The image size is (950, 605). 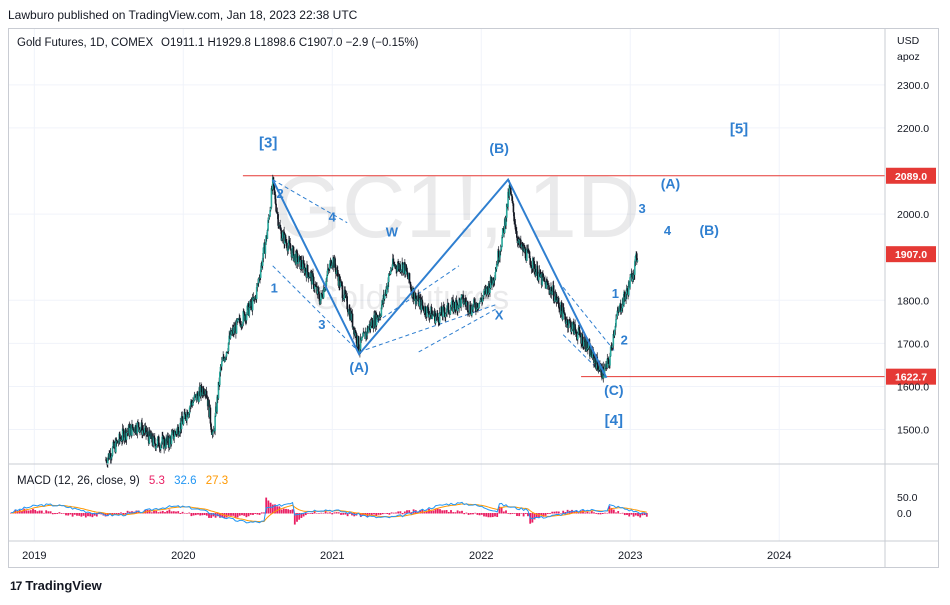 I want to click on y-tick-label: 1800.0, so click(x=913, y=301).